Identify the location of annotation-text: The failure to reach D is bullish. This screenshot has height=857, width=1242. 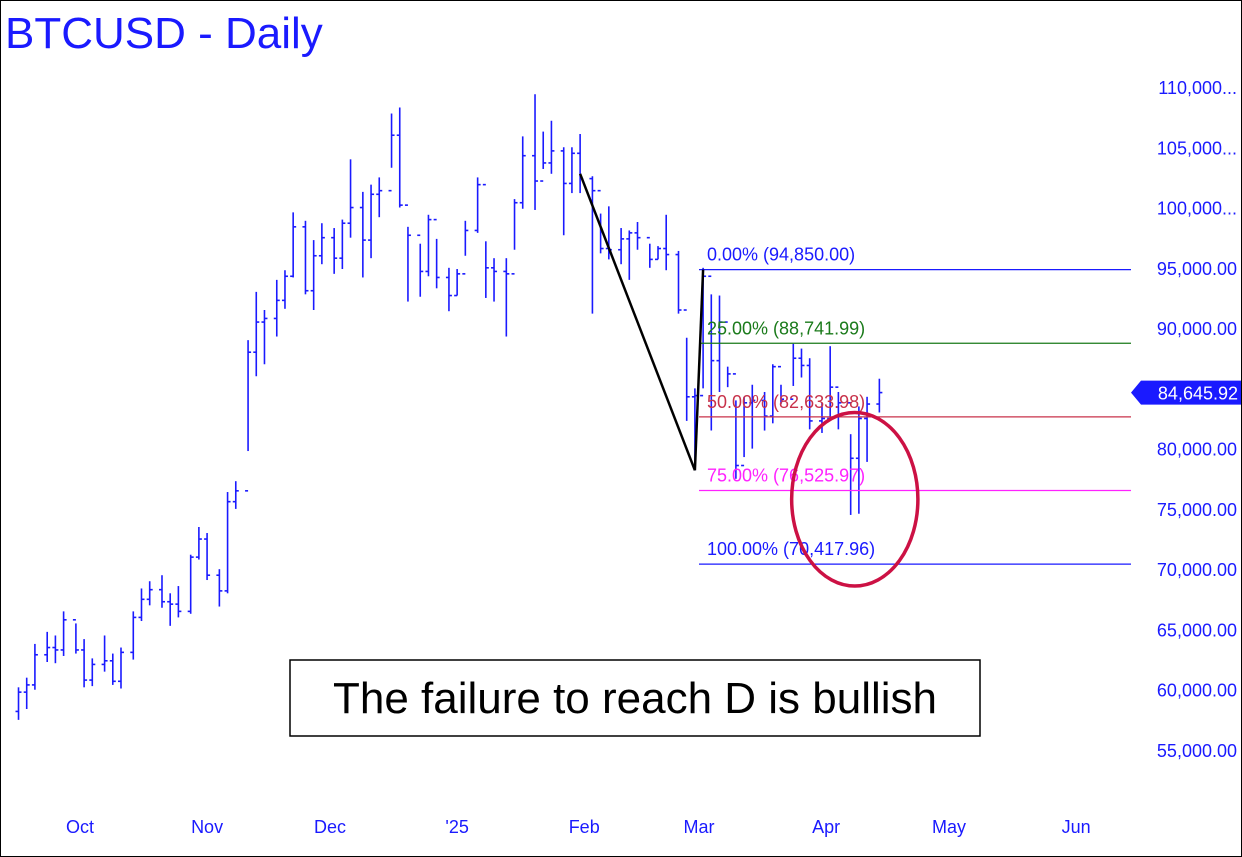
(635, 698).